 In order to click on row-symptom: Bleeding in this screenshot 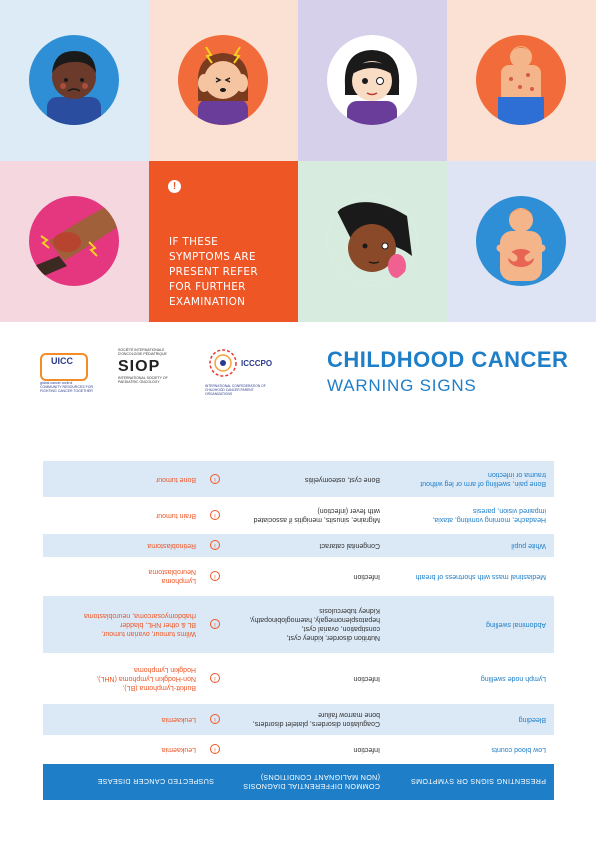, I will do `click(471, 719)`.